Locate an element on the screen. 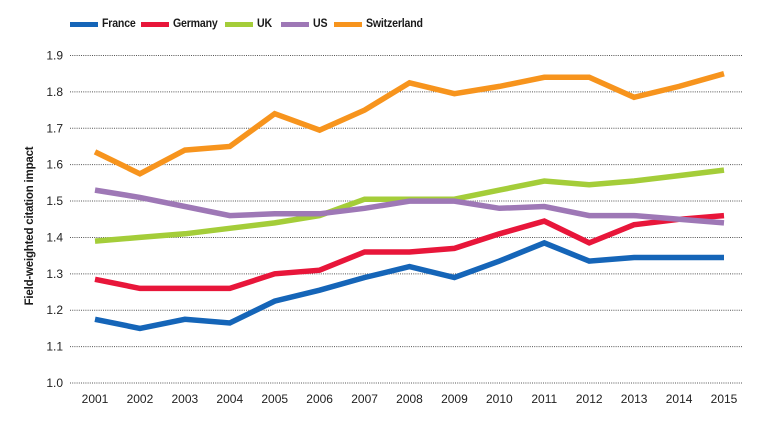 The height and width of the screenshot is (428, 780). x-tick-label: 2006 is located at coordinates (319, 399).